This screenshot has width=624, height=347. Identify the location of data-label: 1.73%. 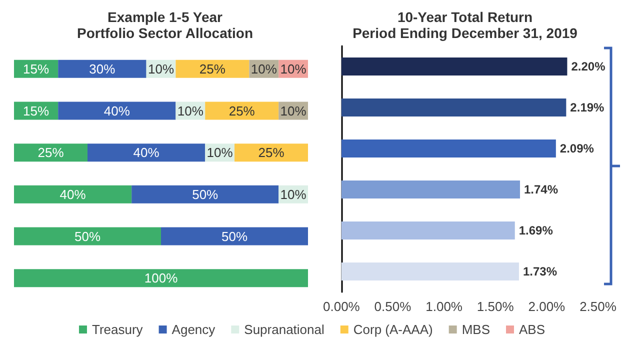
(540, 271).